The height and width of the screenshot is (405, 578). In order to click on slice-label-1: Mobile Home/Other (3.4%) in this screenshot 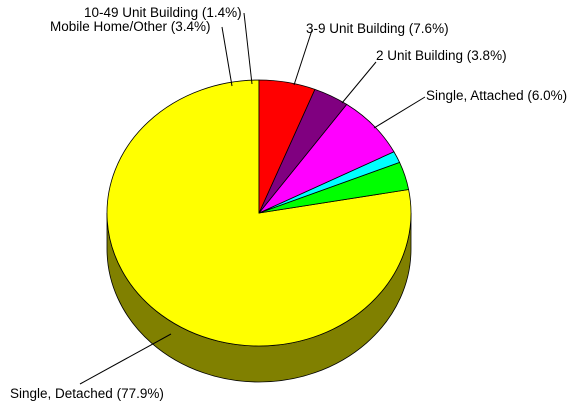, I will do `click(130, 26)`.